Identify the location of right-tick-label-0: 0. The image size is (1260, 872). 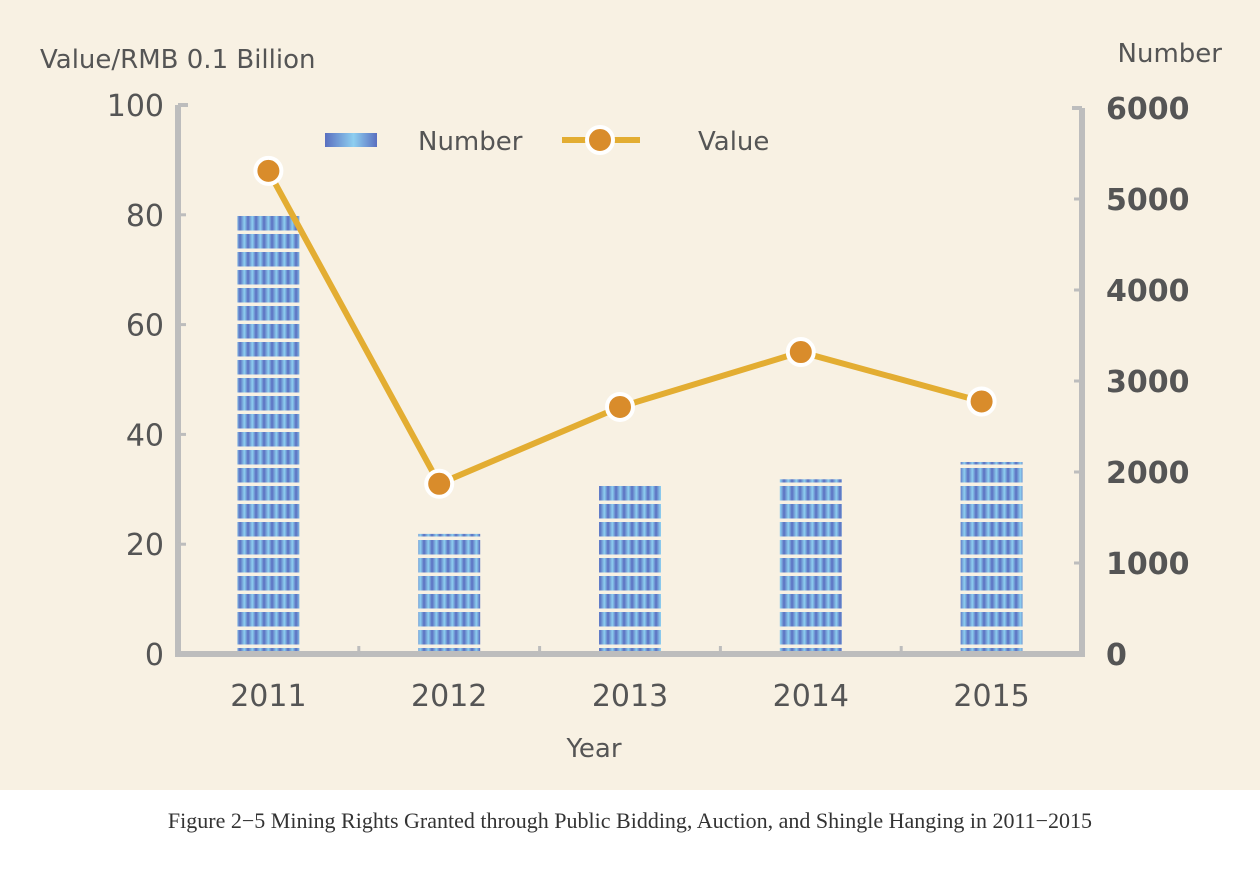
(1116, 655).